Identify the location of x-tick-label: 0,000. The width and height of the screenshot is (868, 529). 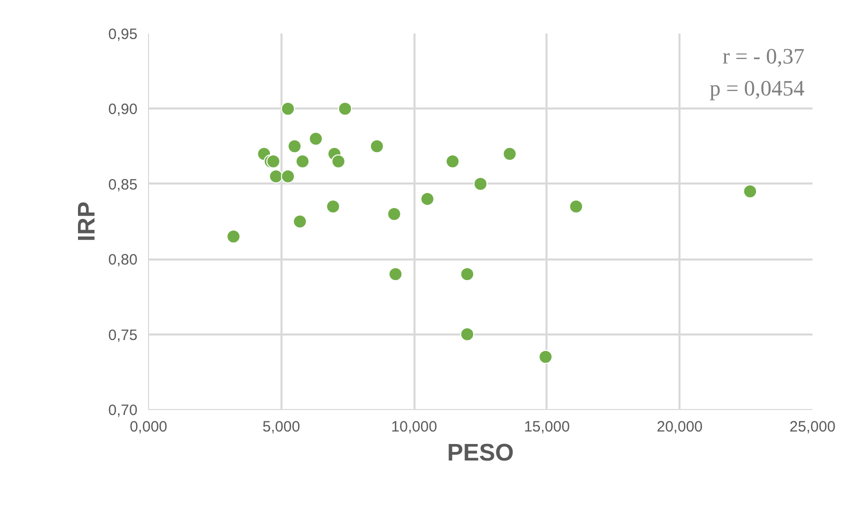
(149, 427).